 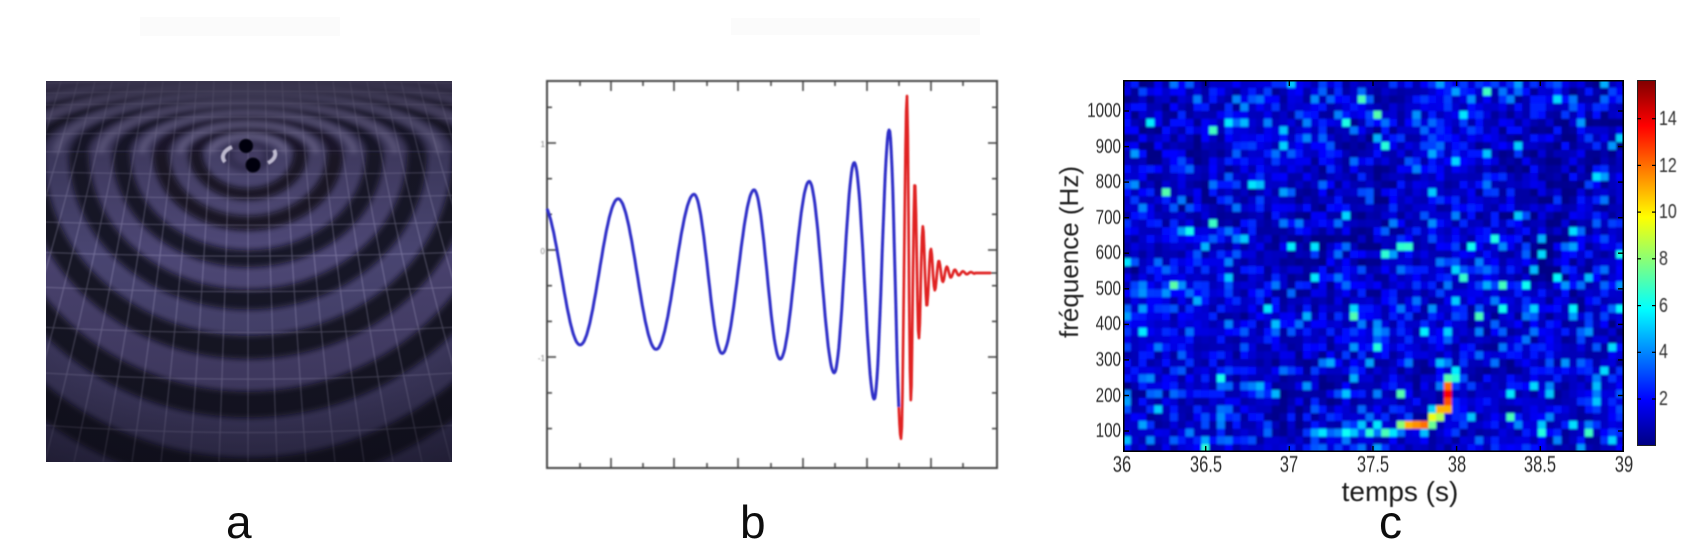 What do you see at coordinates (543, 251) in the screenshot?
I see `svg-text: 0` at bounding box center [543, 251].